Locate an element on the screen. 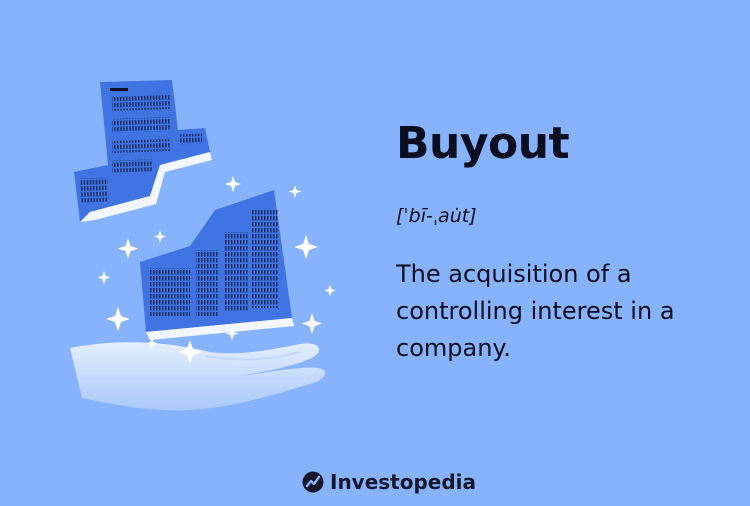  term-pronunciation: [ˈbī-ˌau̇t] is located at coordinates (436, 216).